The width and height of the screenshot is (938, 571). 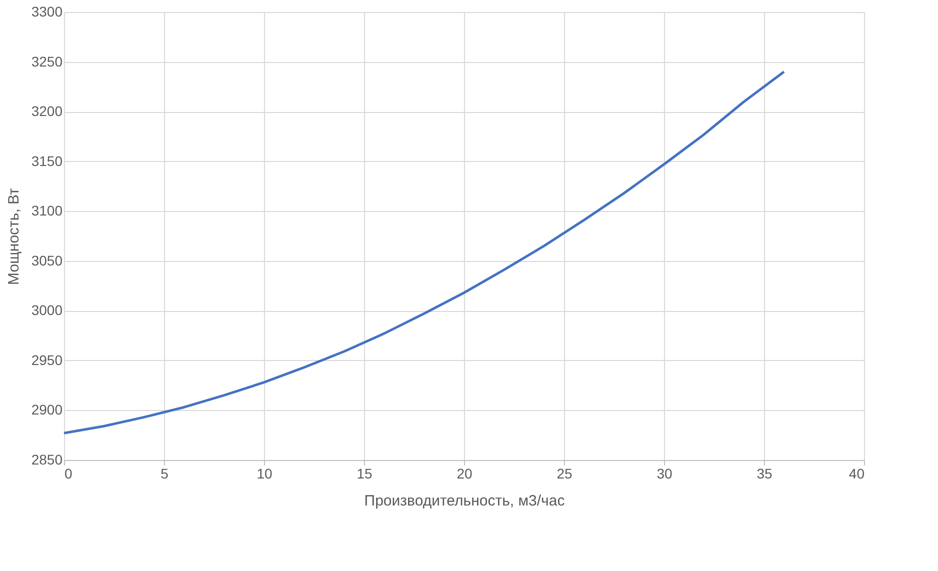 What do you see at coordinates (47, 360) in the screenshot?
I see `y-tick-label: 2950` at bounding box center [47, 360].